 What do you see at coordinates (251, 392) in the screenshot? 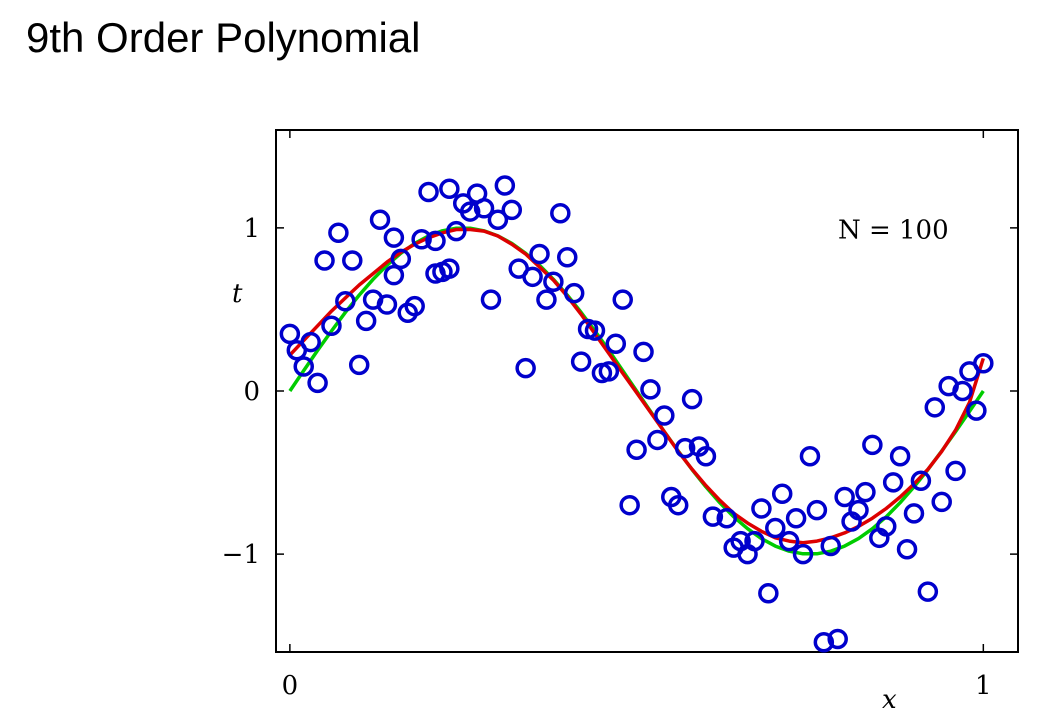
I see `y-tick-label: 0` at bounding box center [251, 392].